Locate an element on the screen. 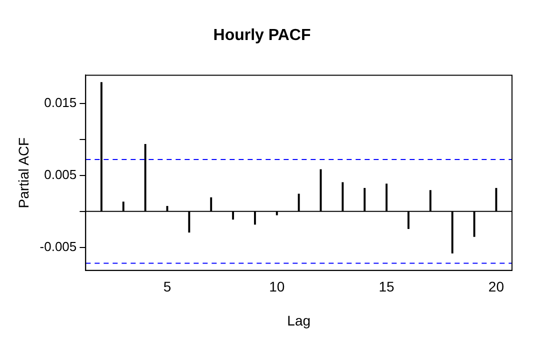  y-axis-title: Partial ACF is located at coordinates (23, 172).